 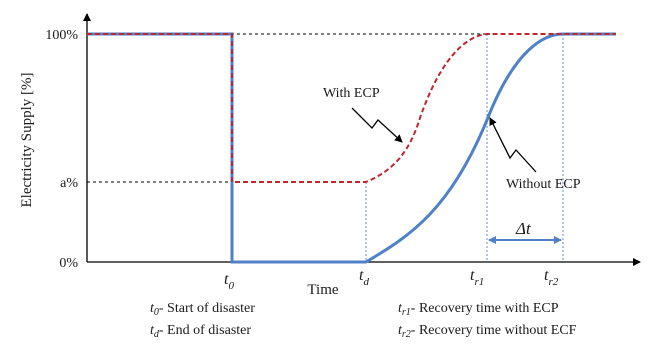 I want to click on svg-text: td, so click(x=364, y=277).